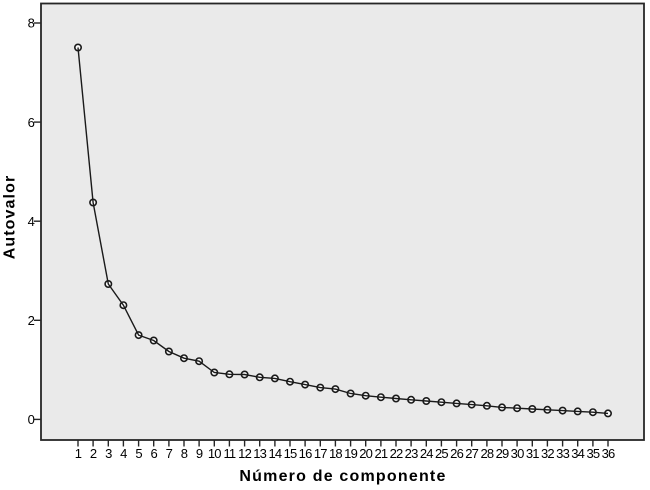 This screenshot has width=650, height=490. I want to click on svg-text: 19, so click(350, 453).